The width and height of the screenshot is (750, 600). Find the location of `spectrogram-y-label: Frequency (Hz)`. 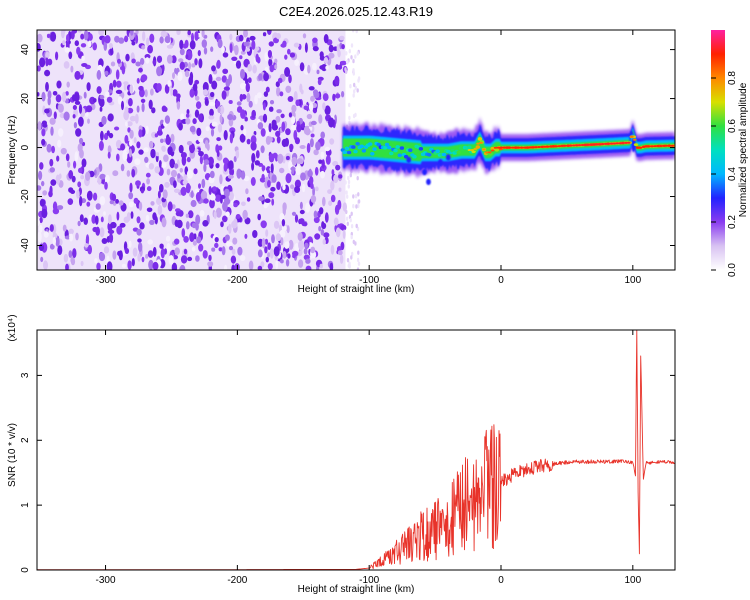

spectrogram-y-label: Frequency (Hz) is located at coordinates (12, 150).